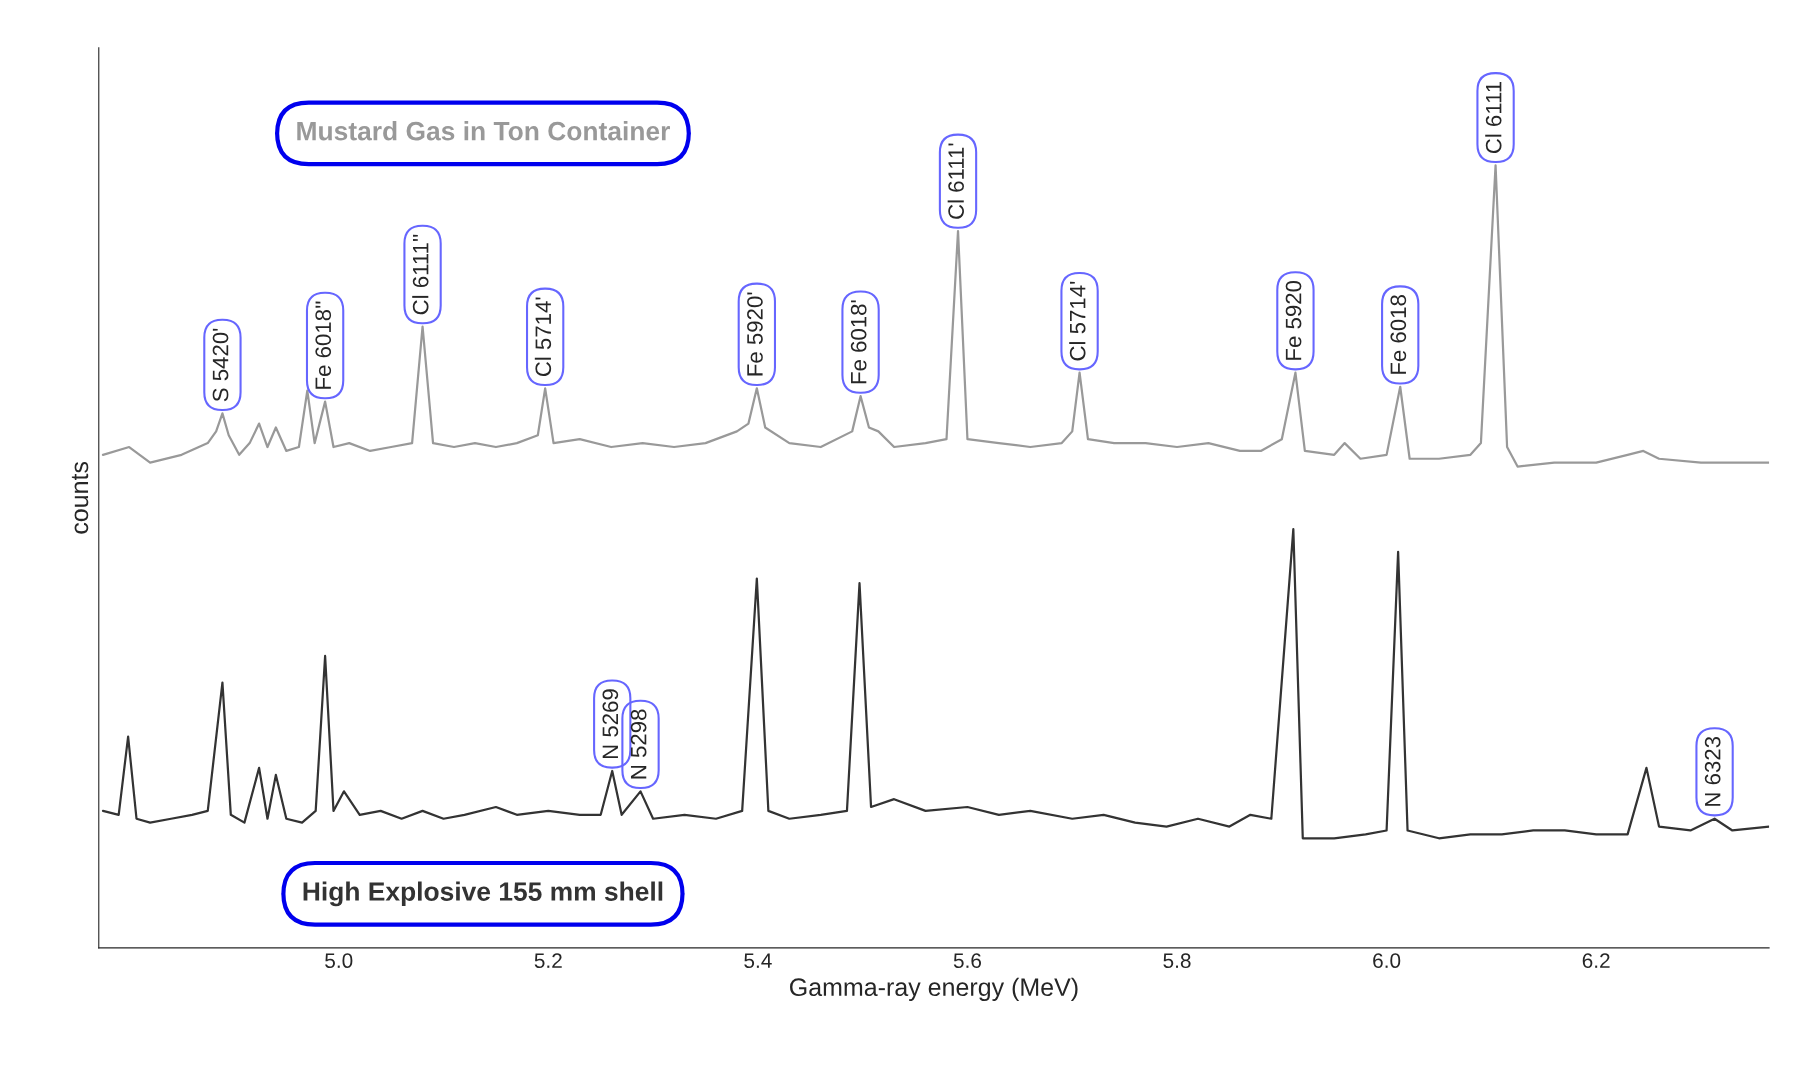 The width and height of the screenshot is (1796, 1065). I want to click on x-tick-label: 6.0, so click(1387, 961).